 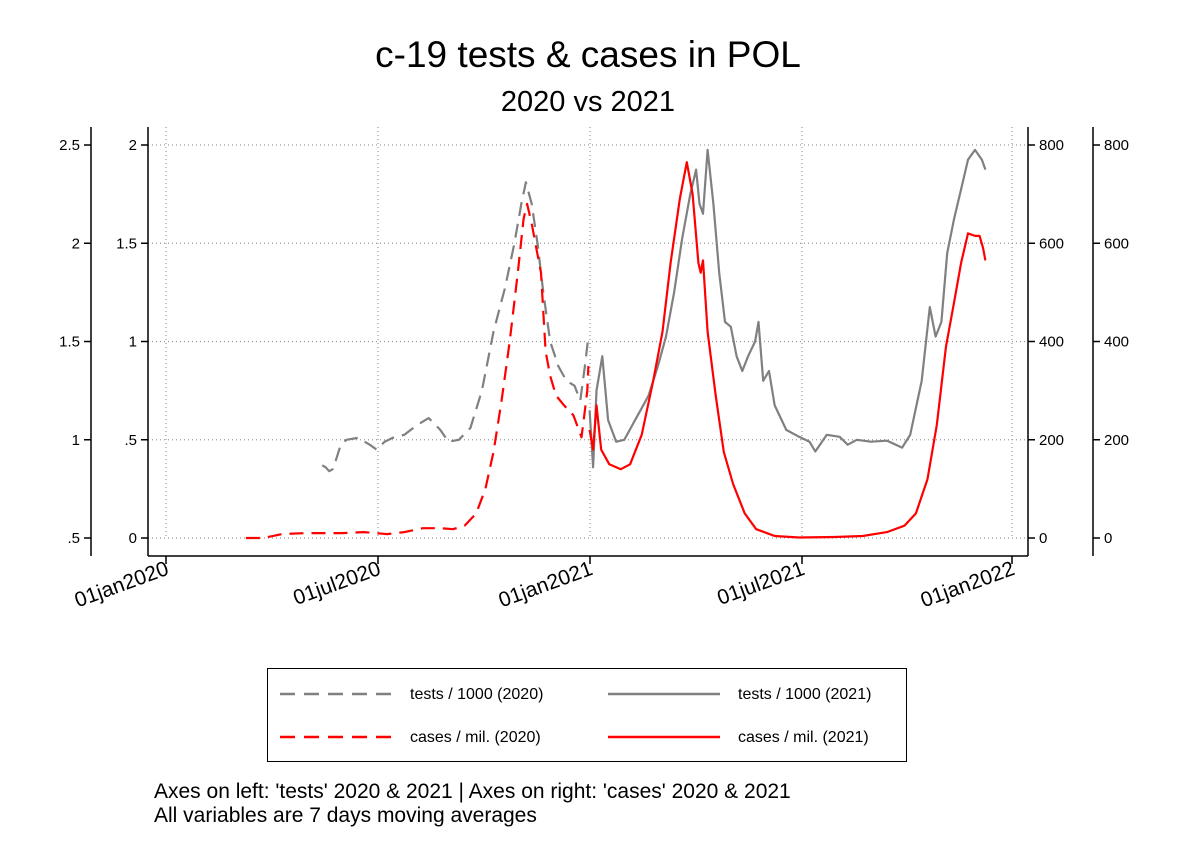 What do you see at coordinates (477, 694) in the screenshot?
I see `legend-label: tests / 1000 (2020)` at bounding box center [477, 694].